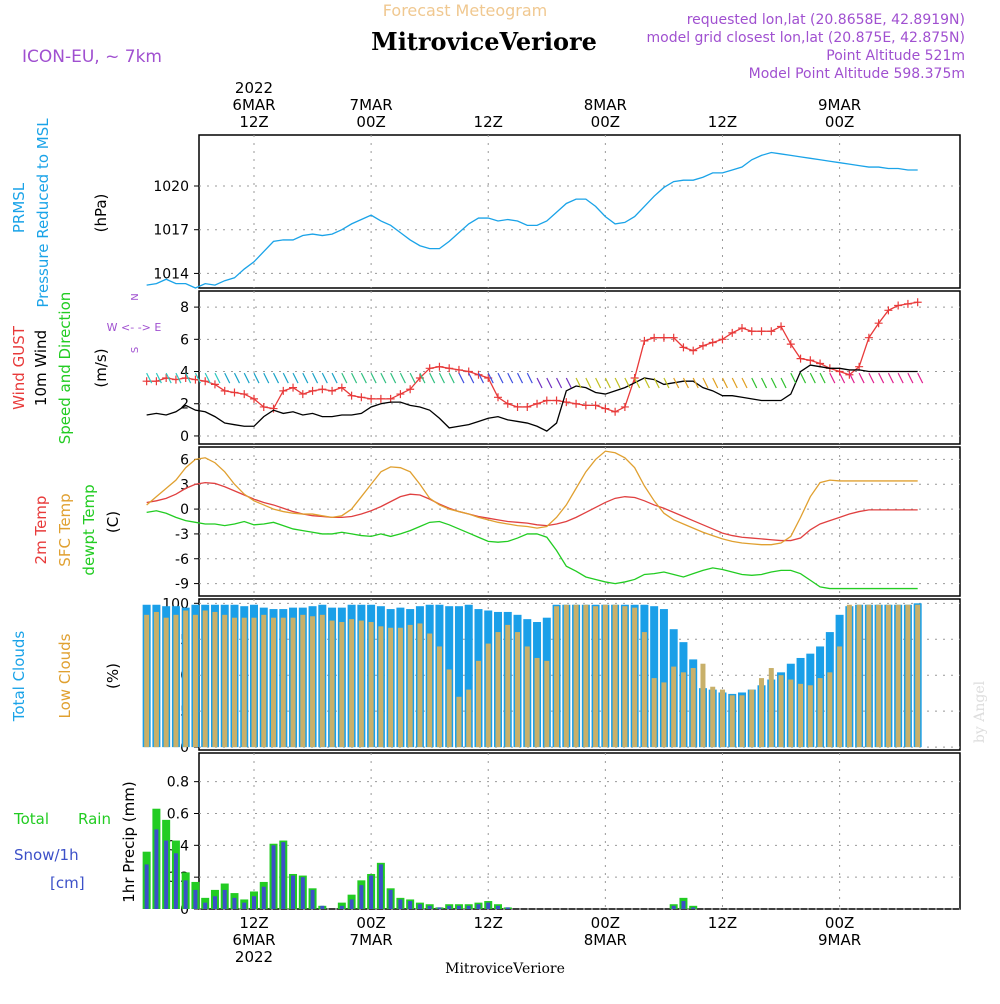 The image size is (1000, 1004). I want to click on y-tick-label: 2, so click(184, 405).